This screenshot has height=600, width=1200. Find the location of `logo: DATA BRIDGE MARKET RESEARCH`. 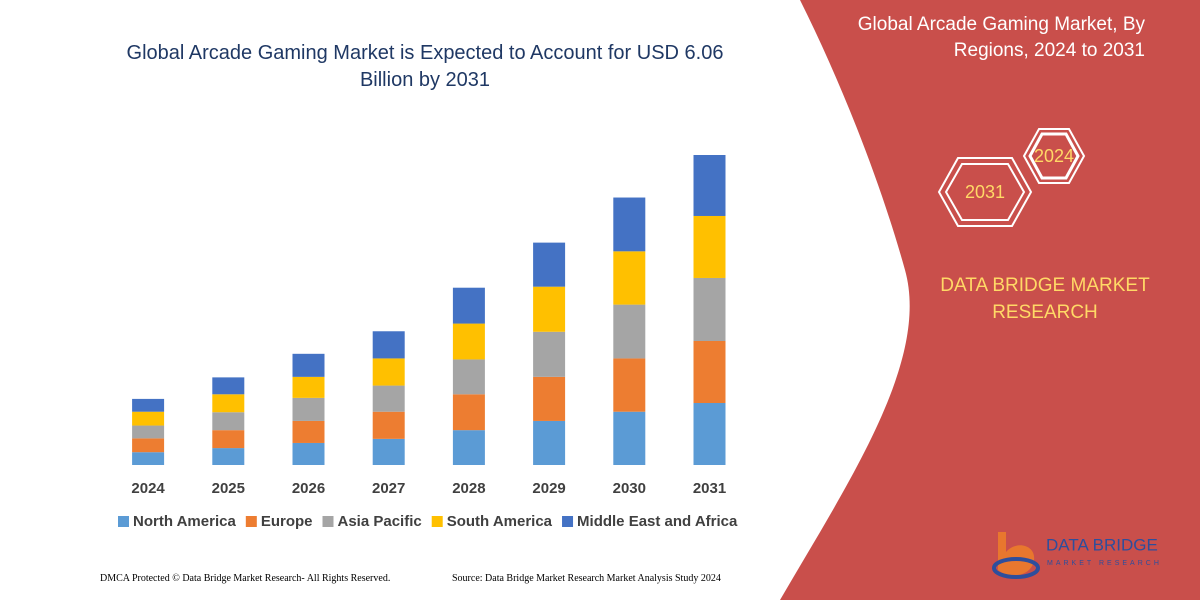

logo: DATA BRIDGE MARKET RESEARCH is located at coordinates (1077, 555).